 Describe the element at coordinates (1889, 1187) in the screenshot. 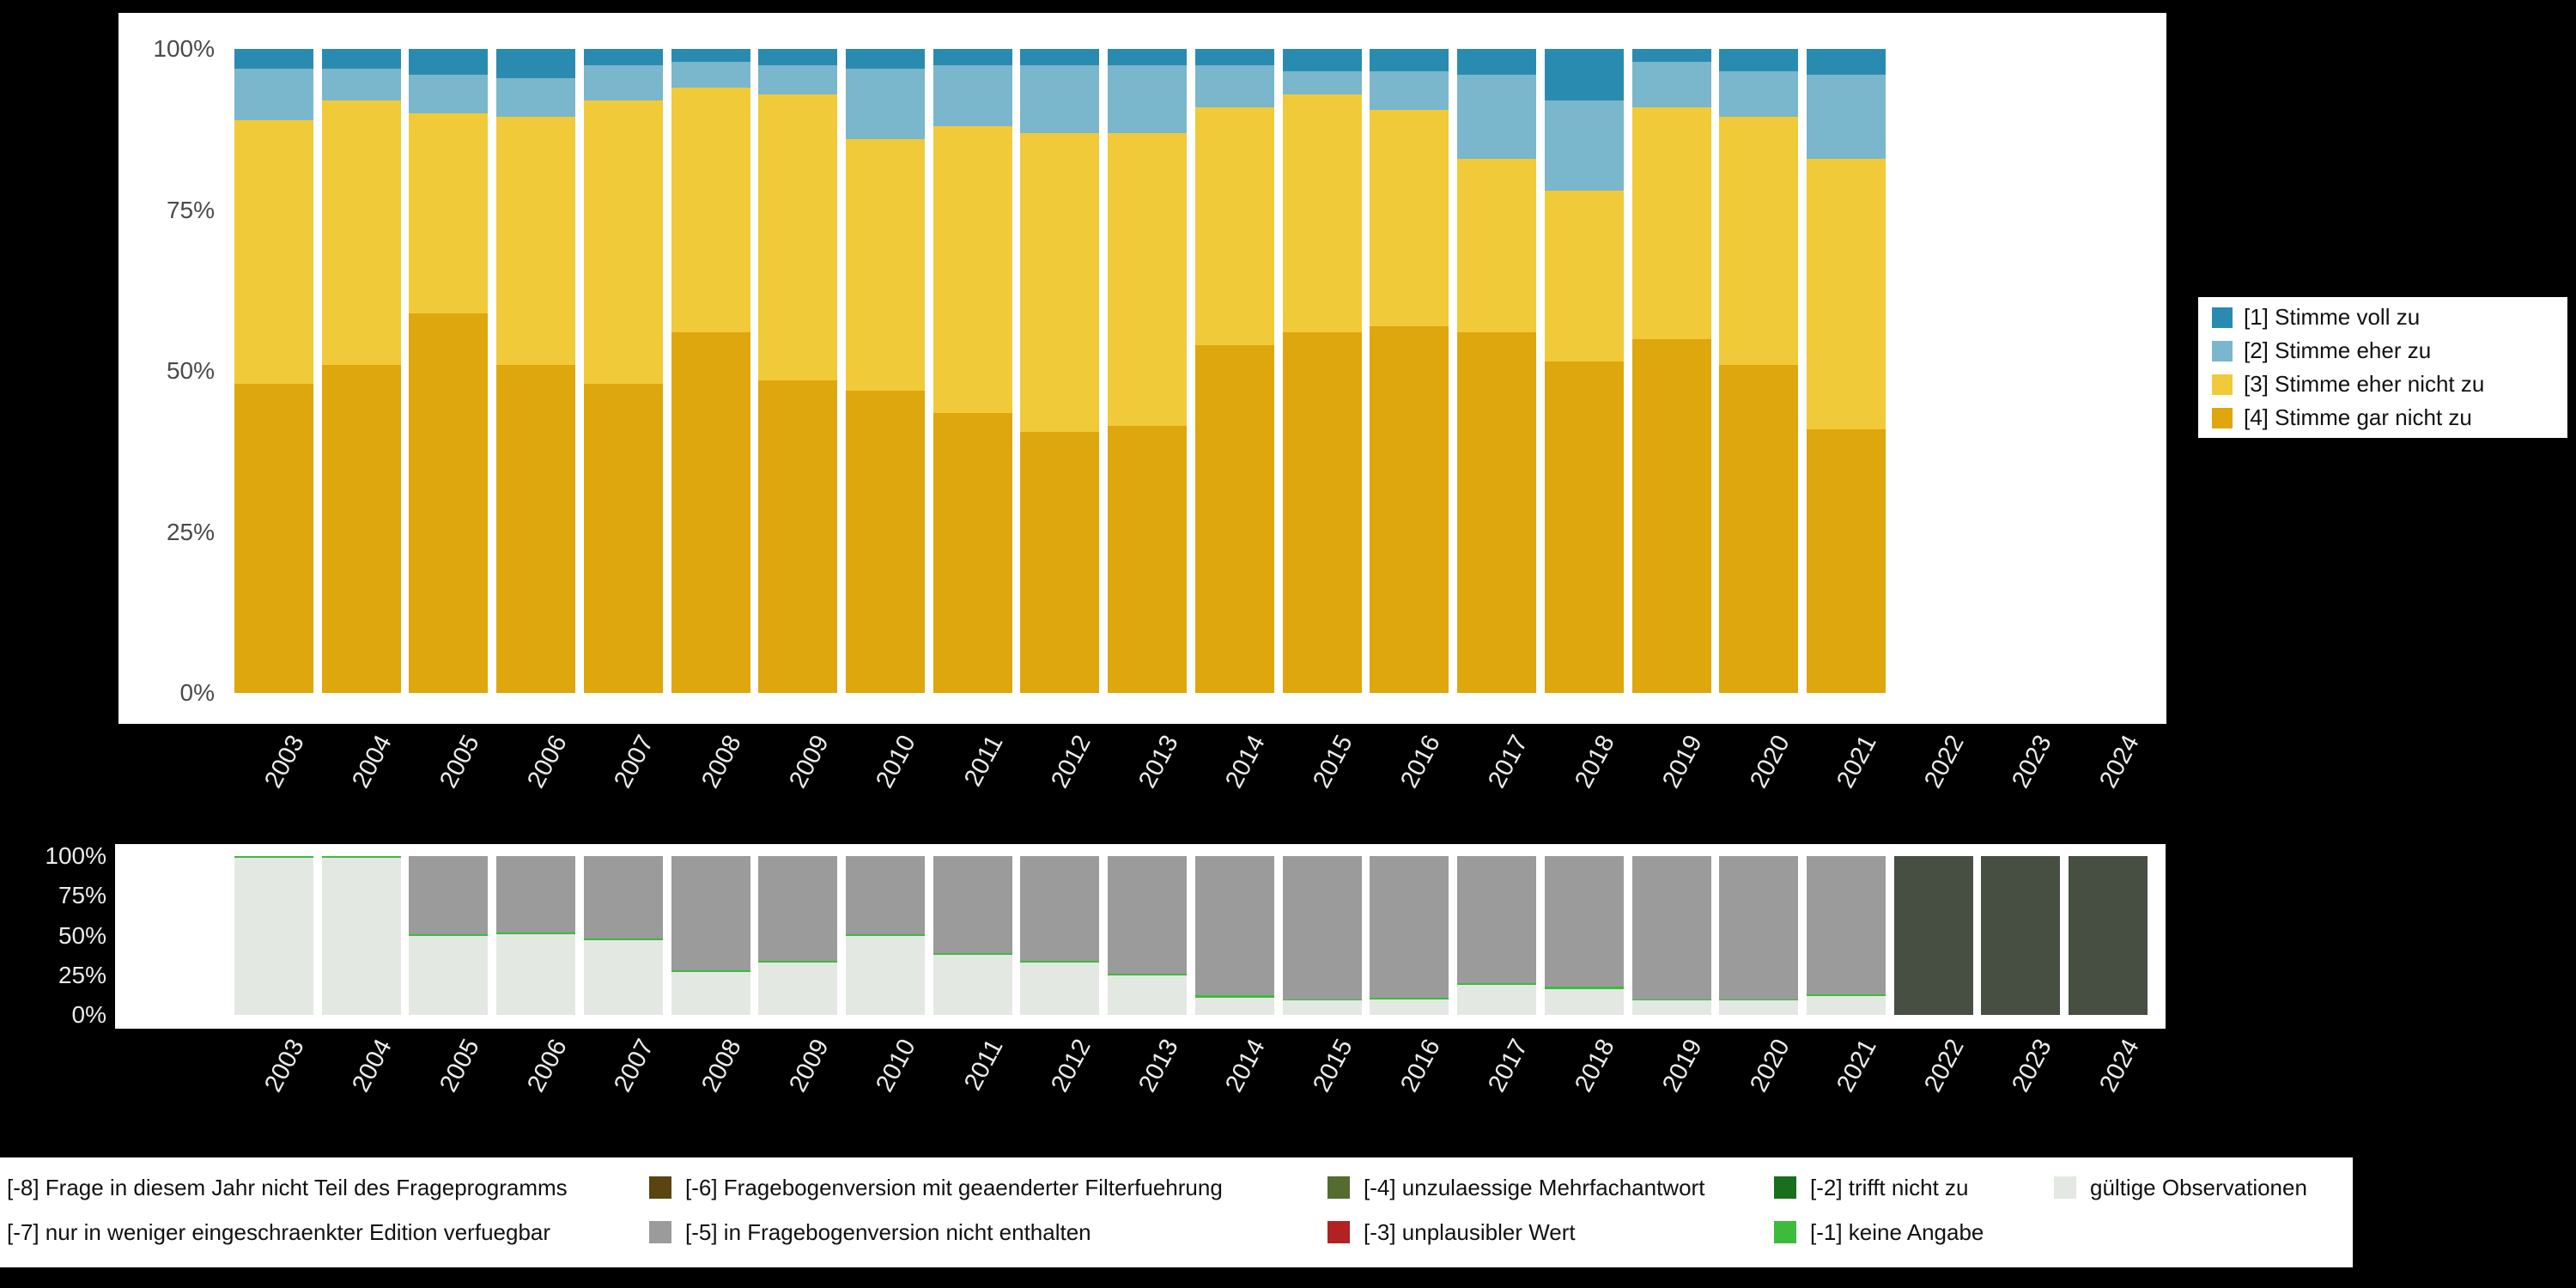

I see `legend-label: [-2] trifft nicht zu` at that location.